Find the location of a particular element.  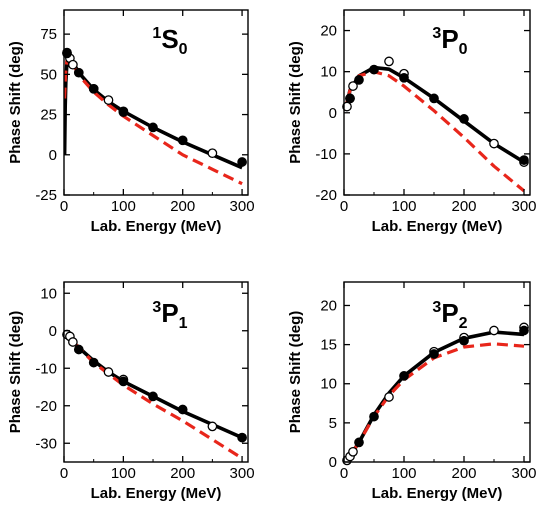

panel-title: 3P0 is located at coordinates (449, 41).